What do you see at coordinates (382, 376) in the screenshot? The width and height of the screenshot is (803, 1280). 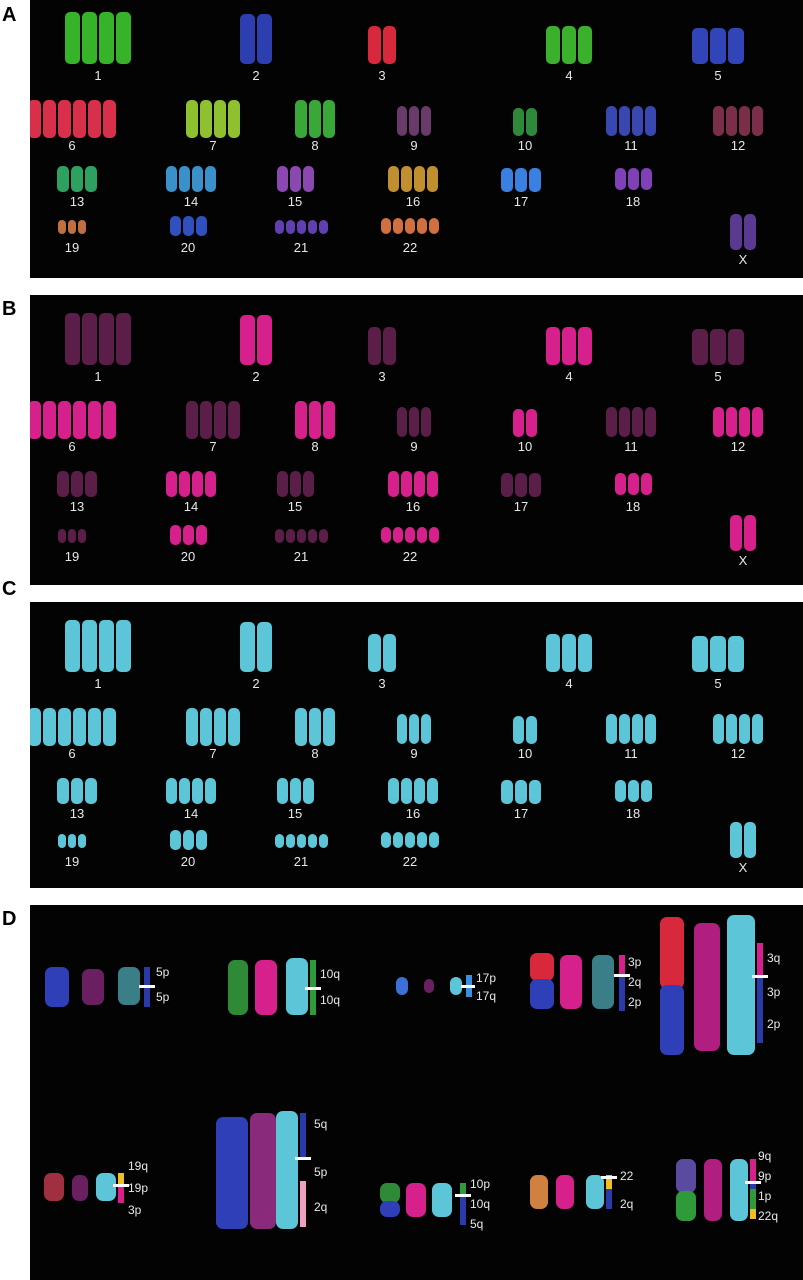 I see `chromosome-label: 3` at bounding box center [382, 376].